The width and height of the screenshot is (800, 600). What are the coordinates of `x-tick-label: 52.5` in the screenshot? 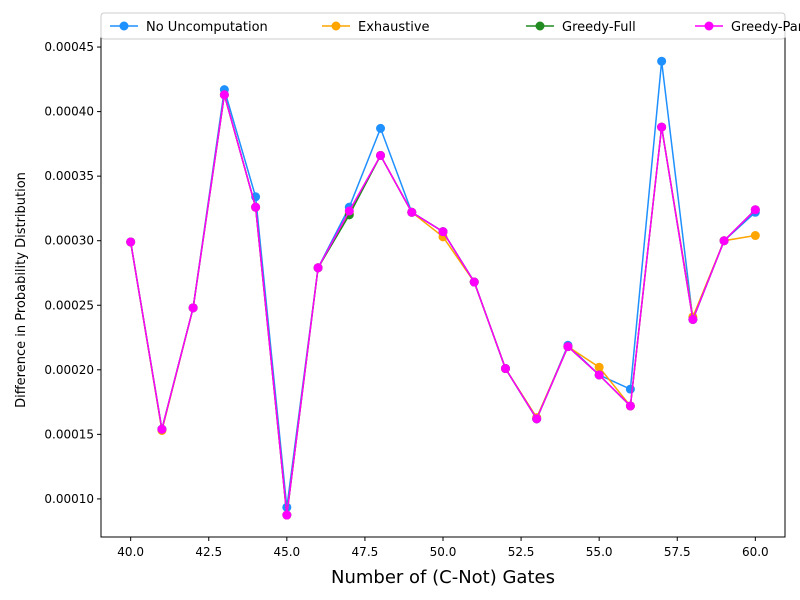 It's located at (521, 552).